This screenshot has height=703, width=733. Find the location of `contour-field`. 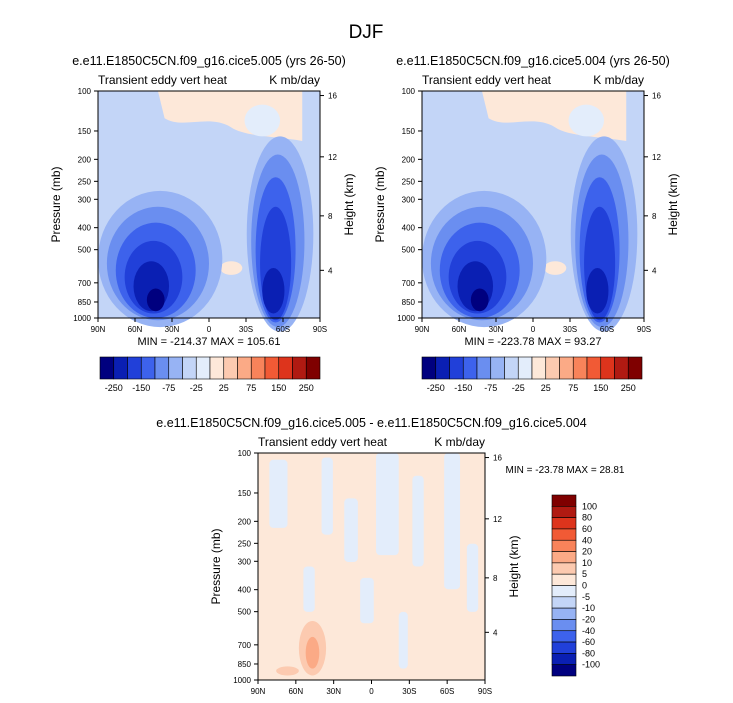

contour-field is located at coordinates (209, 211).